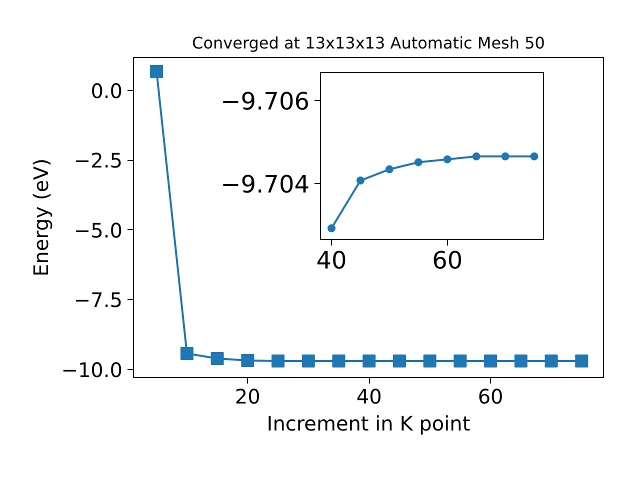  Describe the element at coordinates (92, 370) in the screenshot. I see `y-tick-label: −10.0` at that location.